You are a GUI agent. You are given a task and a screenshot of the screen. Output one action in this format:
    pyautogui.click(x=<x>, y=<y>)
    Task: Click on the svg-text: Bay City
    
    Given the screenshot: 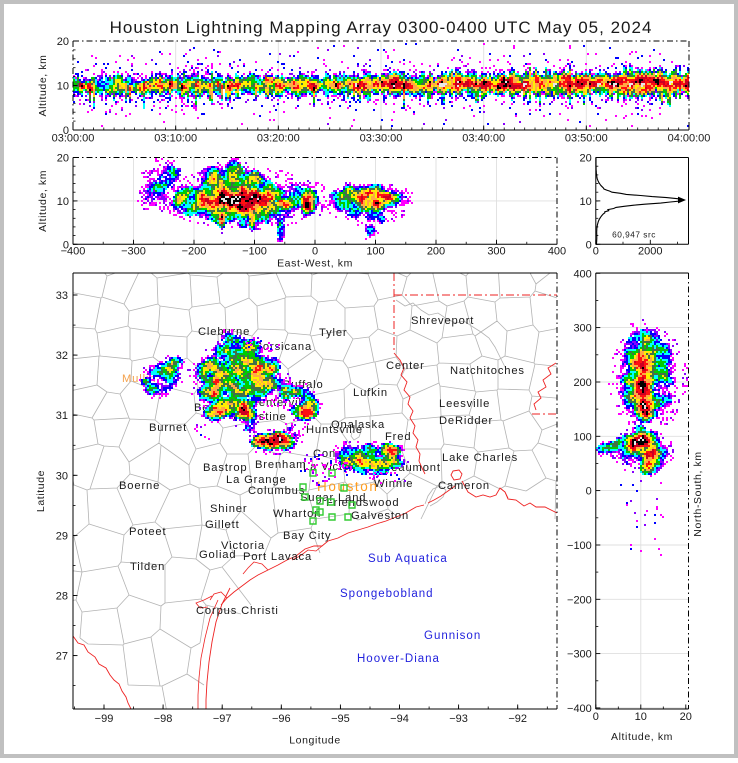 What is the action you would take?
    pyautogui.click(x=307, y=536)
    